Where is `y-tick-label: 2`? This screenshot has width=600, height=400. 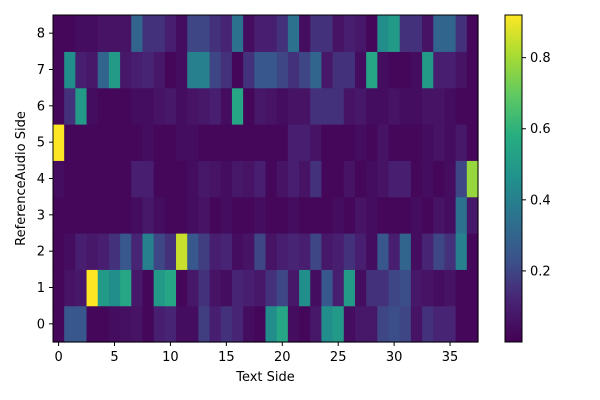
y-tick-label: 2 is located at coordinates (41, 252).